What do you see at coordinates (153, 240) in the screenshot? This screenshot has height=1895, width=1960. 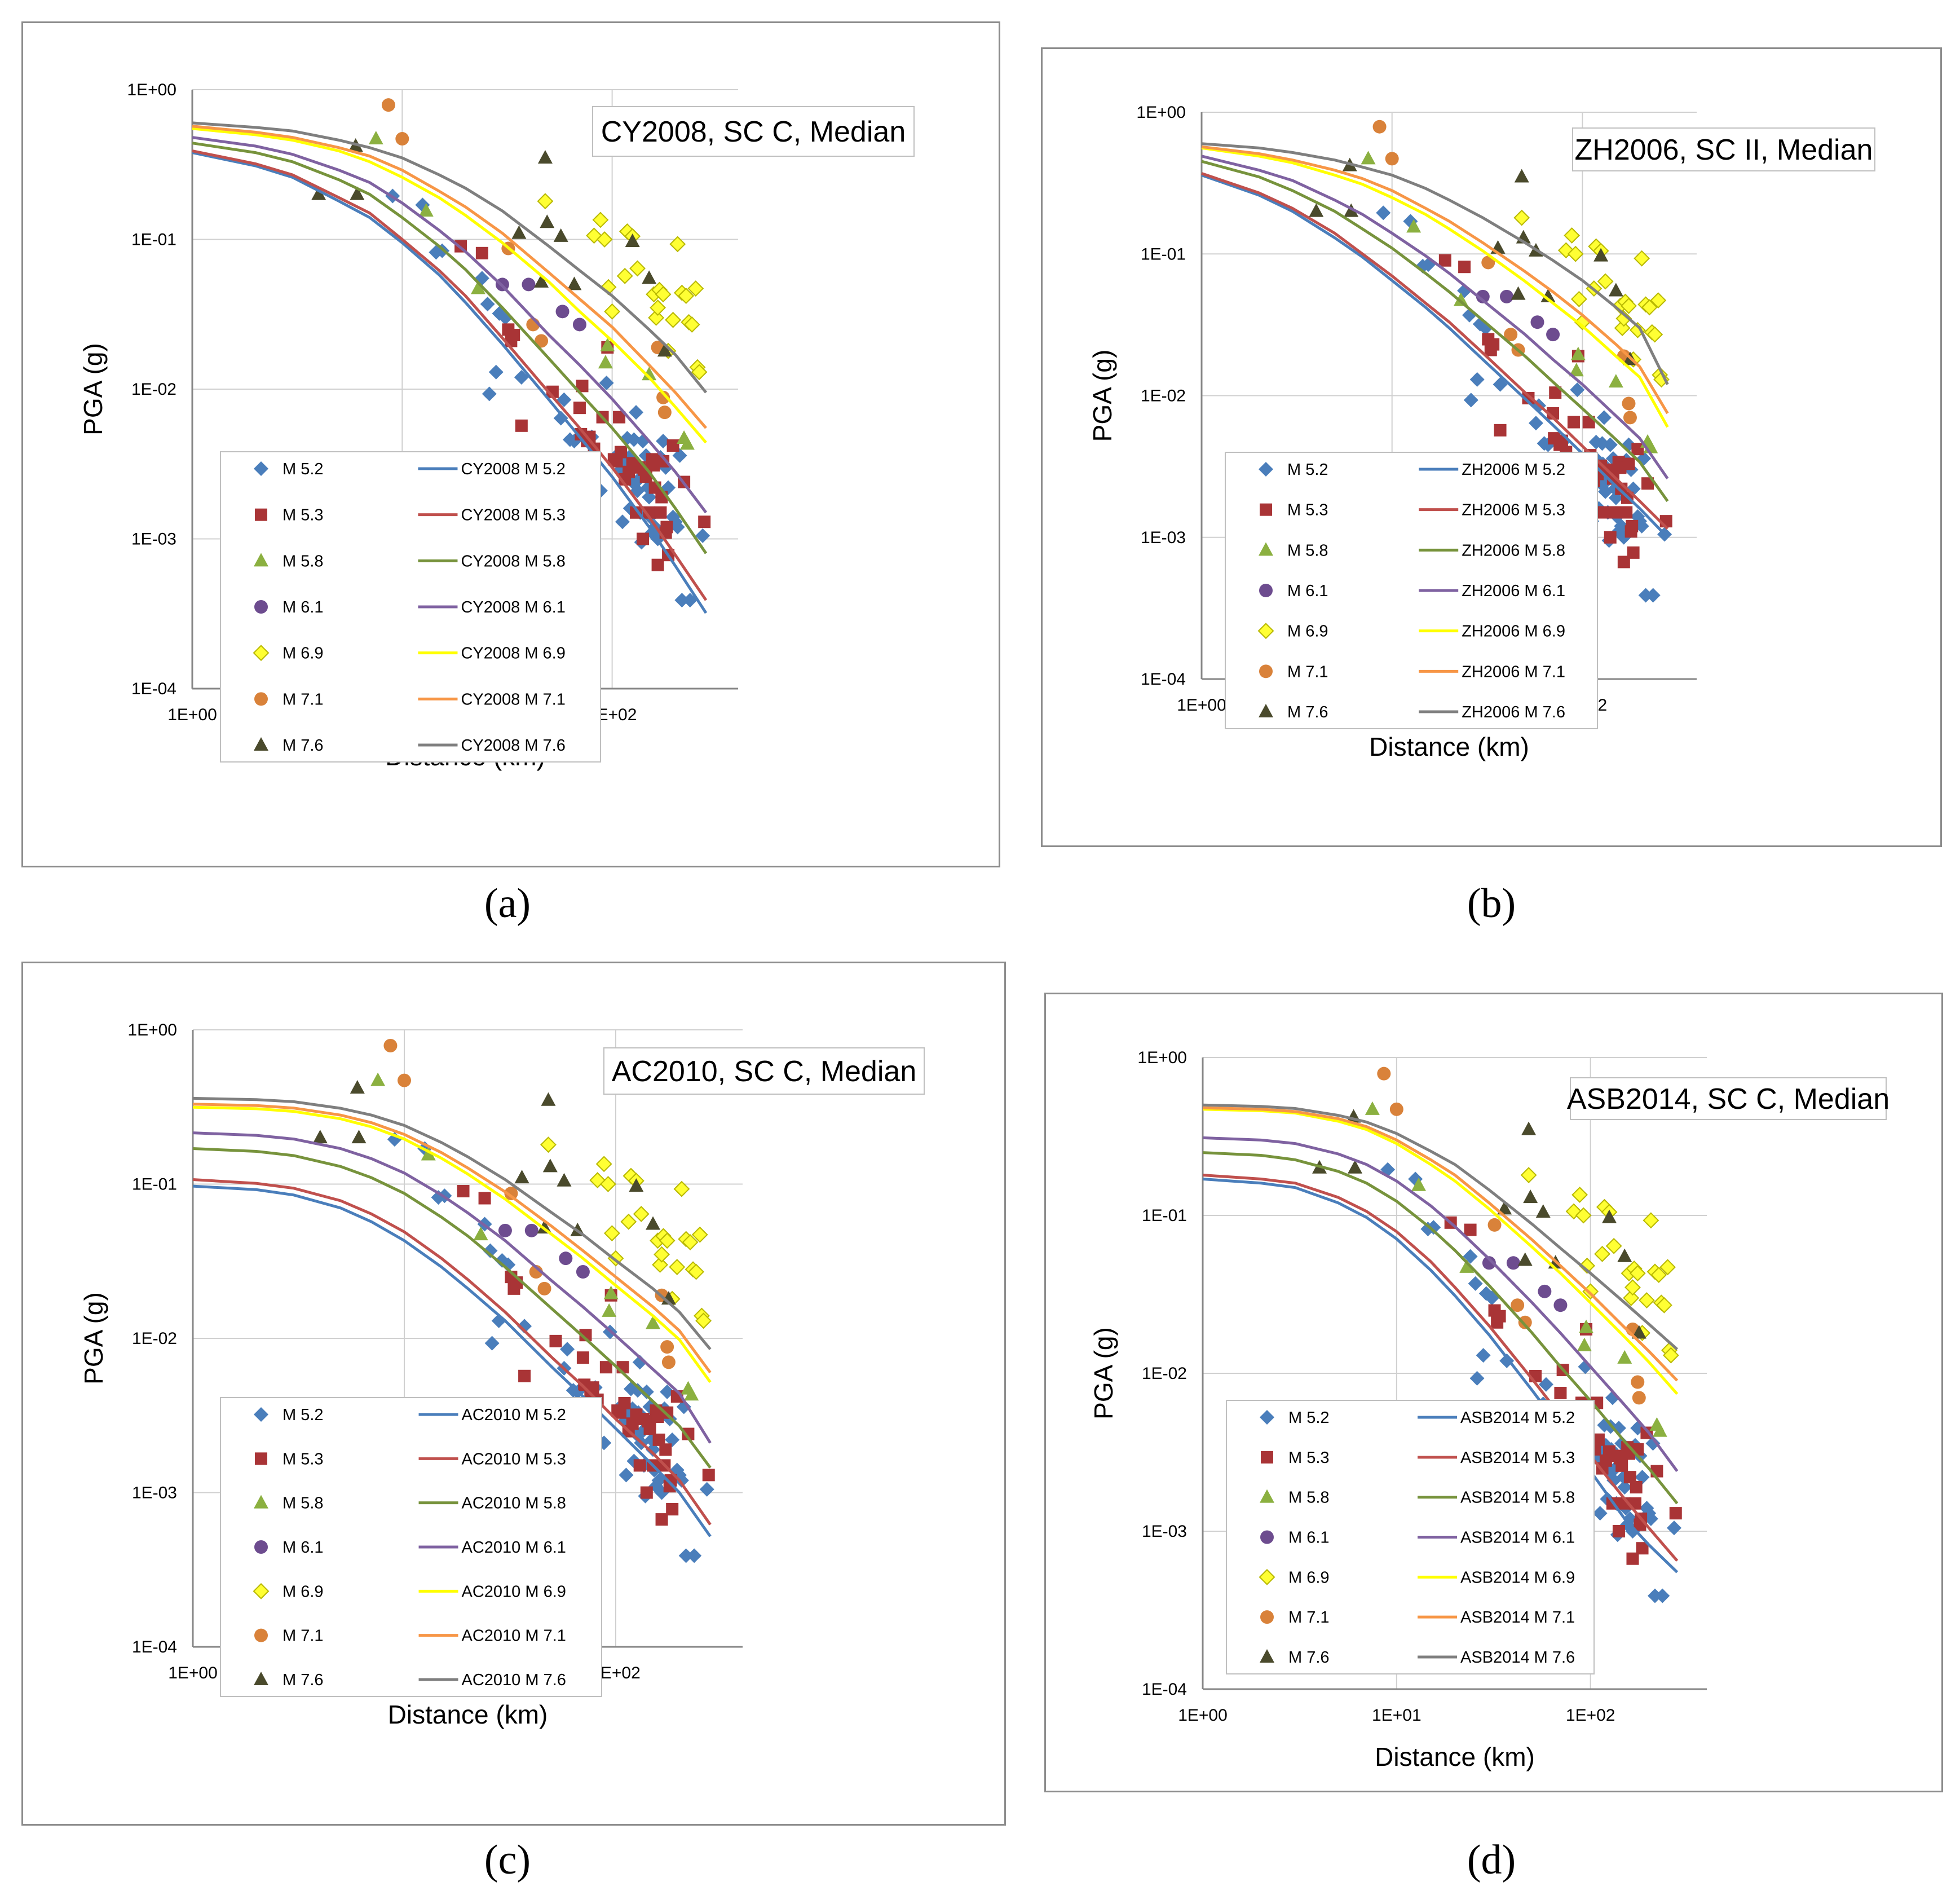 I see `y-tick-label: 1E-01` at bounding box center [153, 240].